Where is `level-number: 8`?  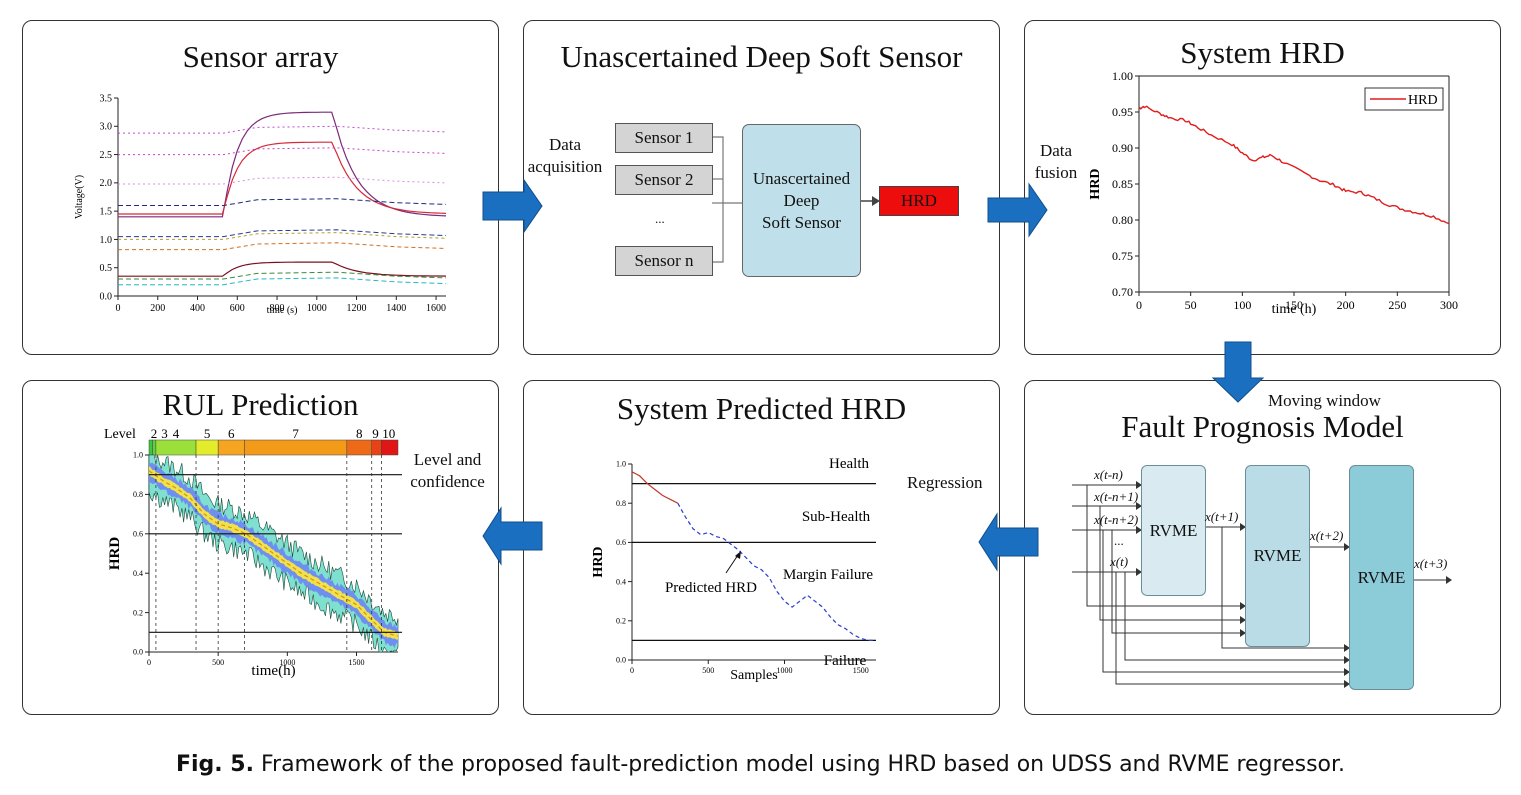 level-number: 8 is located at coordinates (359, 433).